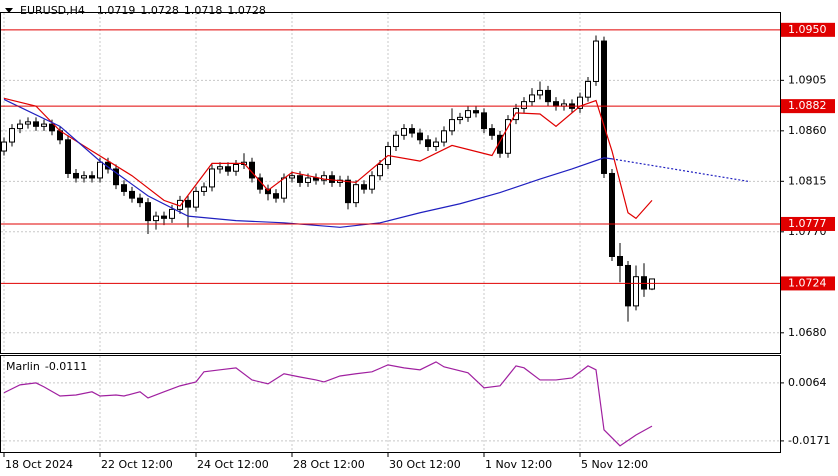 The image size is (838, 476). What do you see at coordinates (9, 10) in the screenshot?
I see `menu-icon` at bounding box center [9, 10].